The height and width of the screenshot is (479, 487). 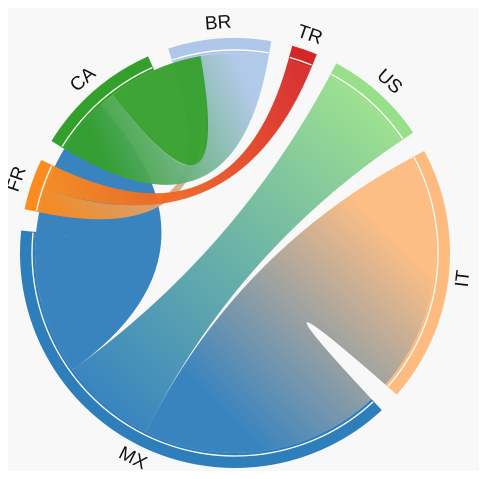 I want to click on group-label-it: IT, so click(x=463, y=279).